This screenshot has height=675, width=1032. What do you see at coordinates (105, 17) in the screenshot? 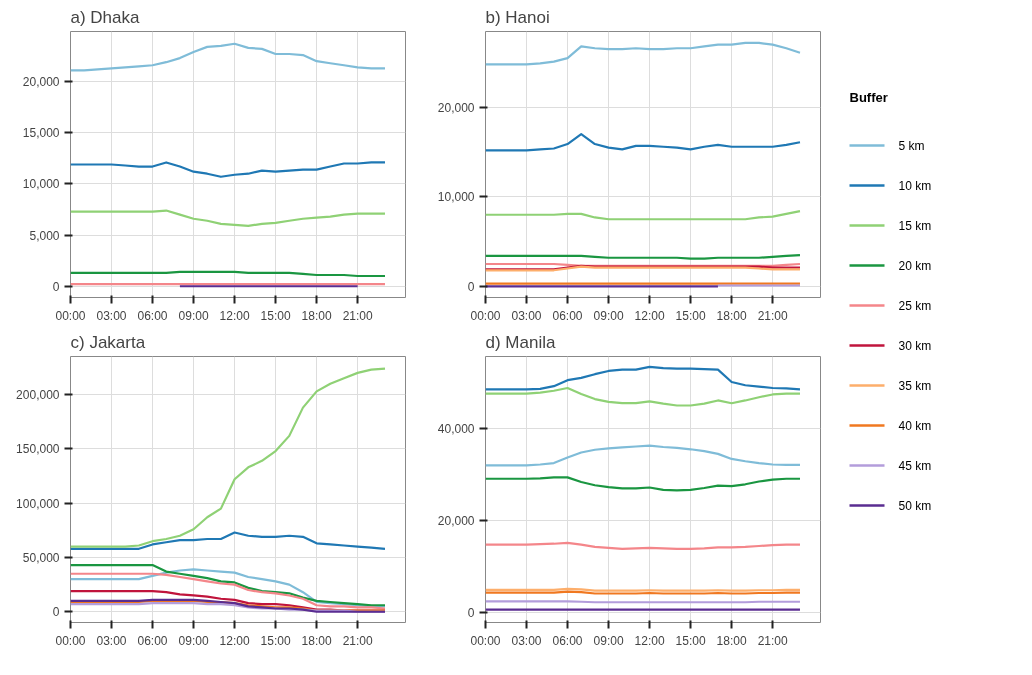
I see `chart-title: a) Dhaka` at bounding box center [105, 17].